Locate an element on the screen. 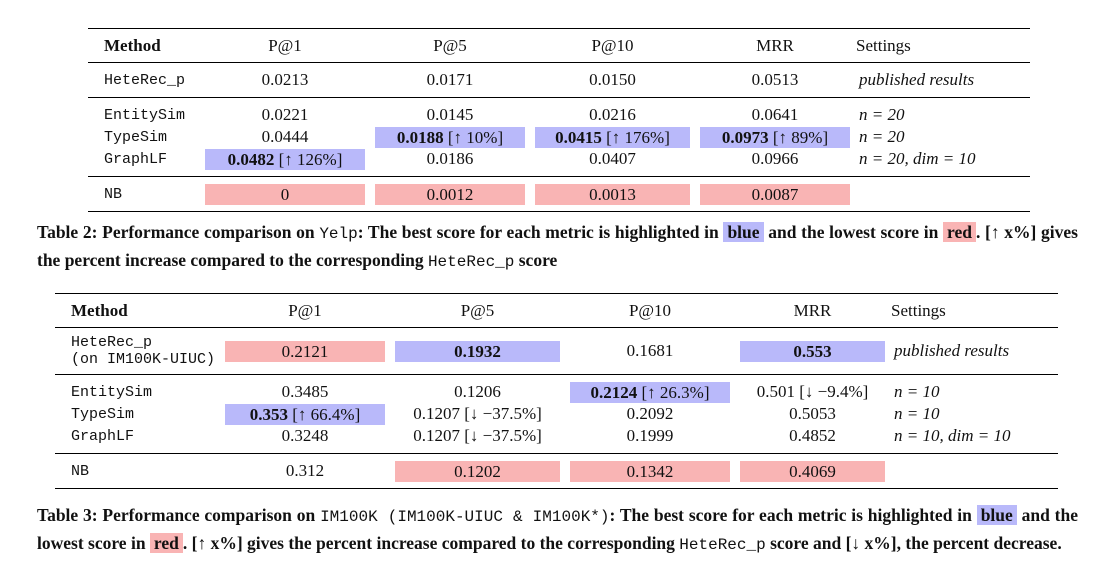 The width and height of the screenshot is (1116, 579). row: NB 0.312 0.1202 0.1342 0.4069 is located at coordinates (556, 471).